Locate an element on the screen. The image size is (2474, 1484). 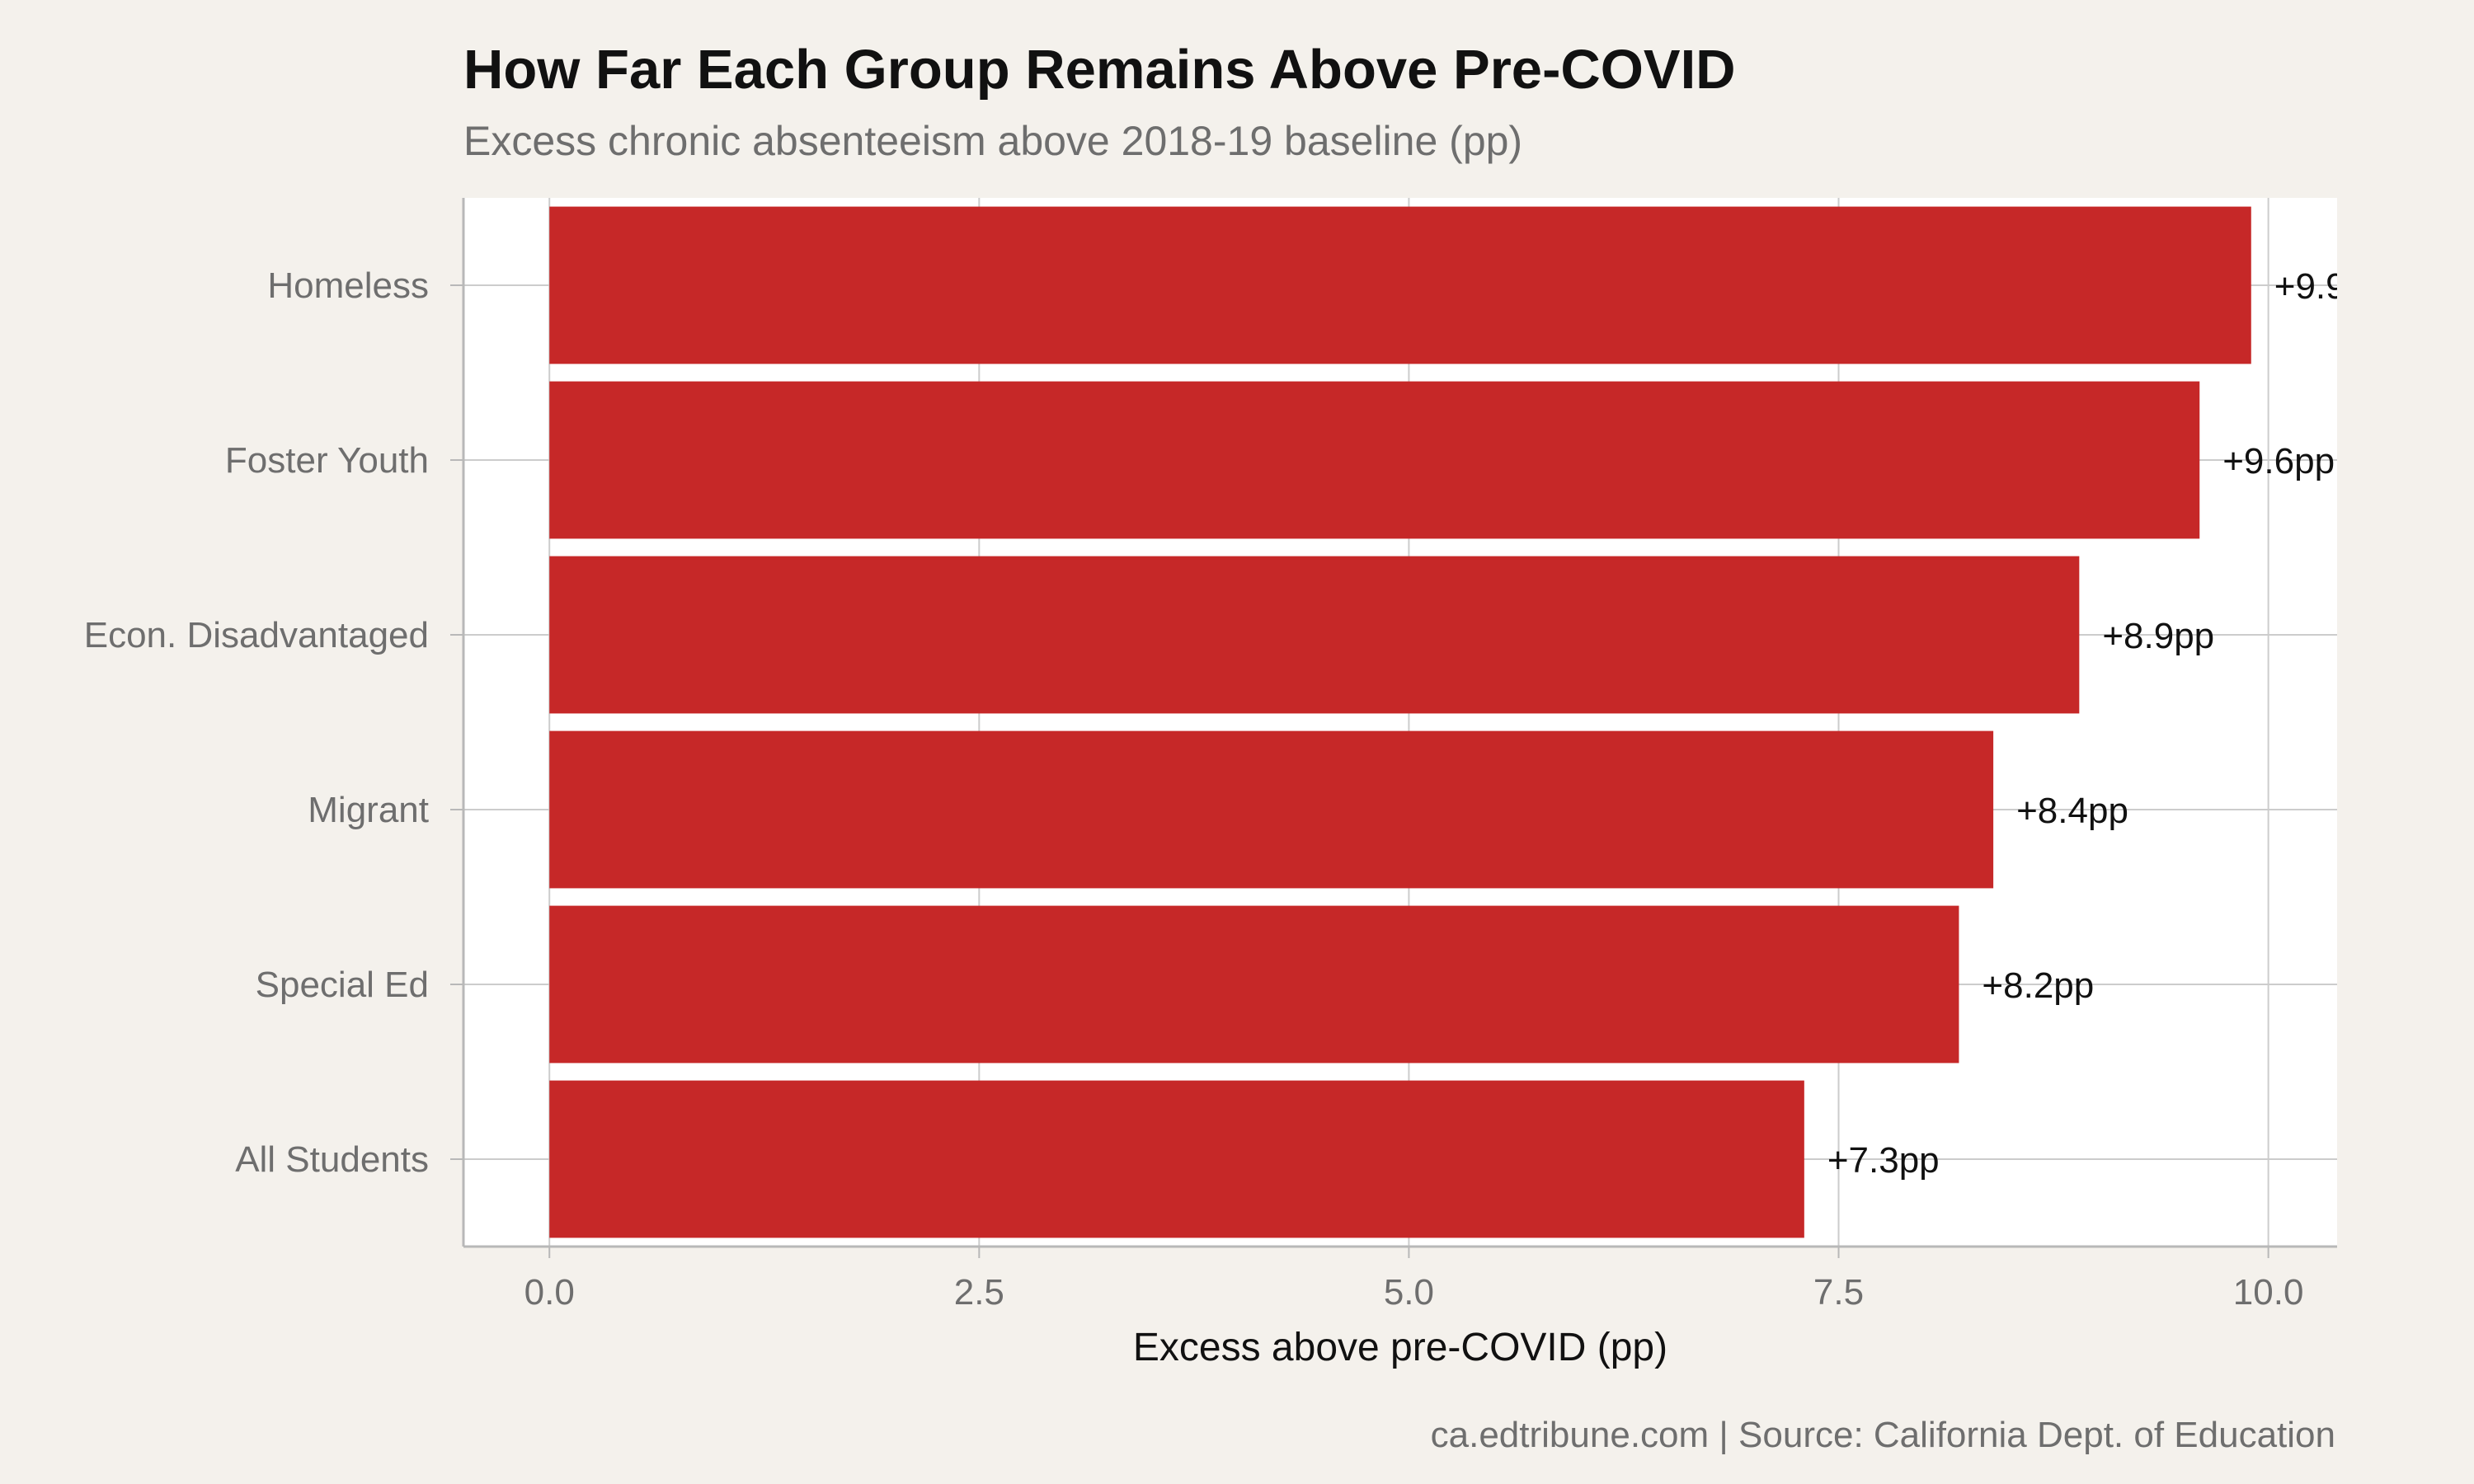
y-tick-label: Special Ed is located at coordinates (342, 985).